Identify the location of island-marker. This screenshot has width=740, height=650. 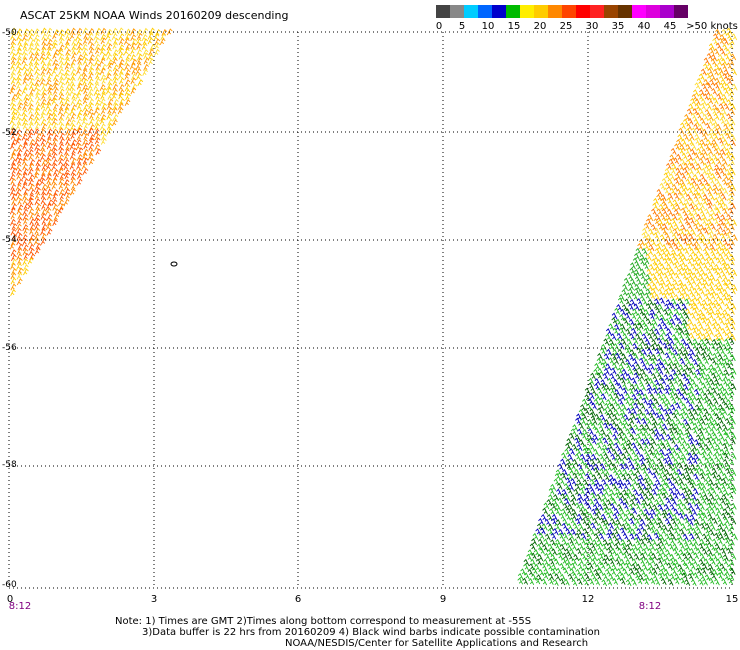
(174, 264).